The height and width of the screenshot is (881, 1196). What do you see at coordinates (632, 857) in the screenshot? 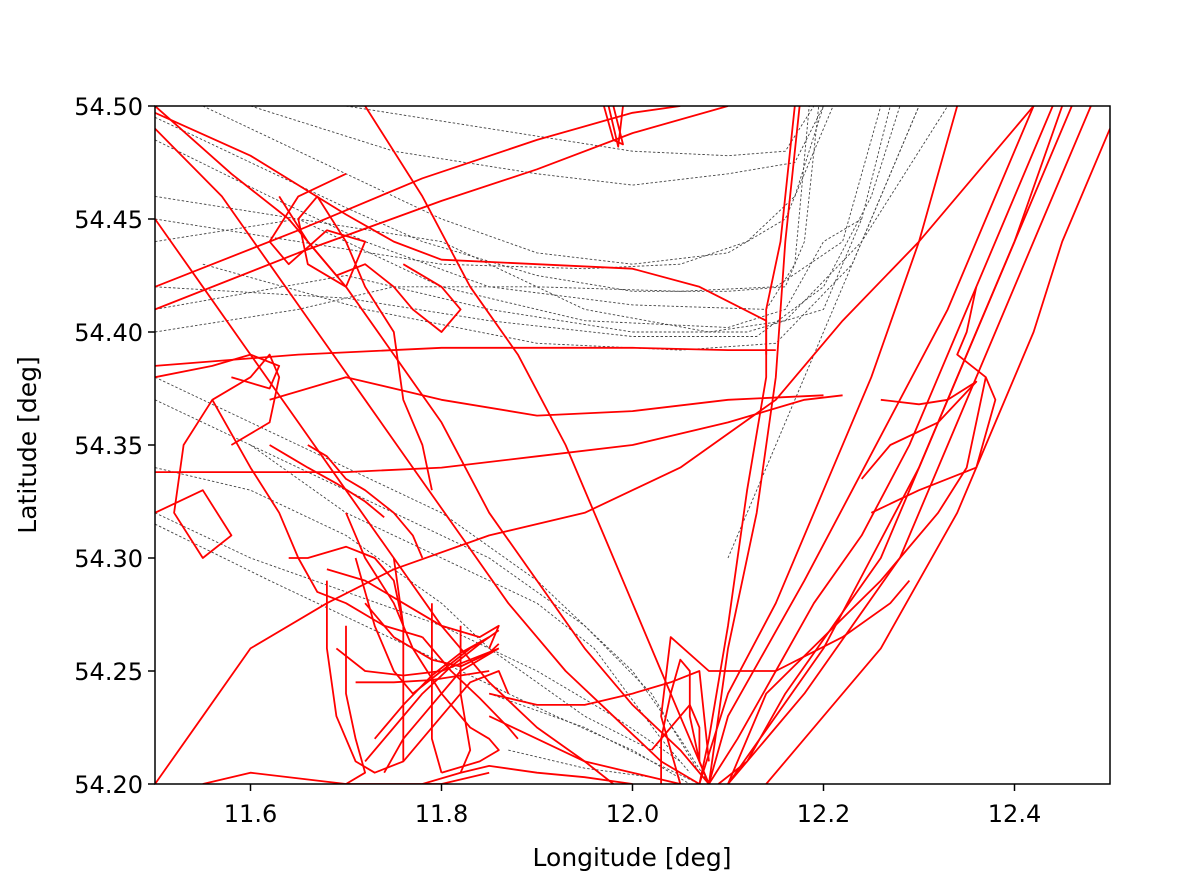
I see `x-axis-label: Longitude [deg]` at bounding box center [632, 857].